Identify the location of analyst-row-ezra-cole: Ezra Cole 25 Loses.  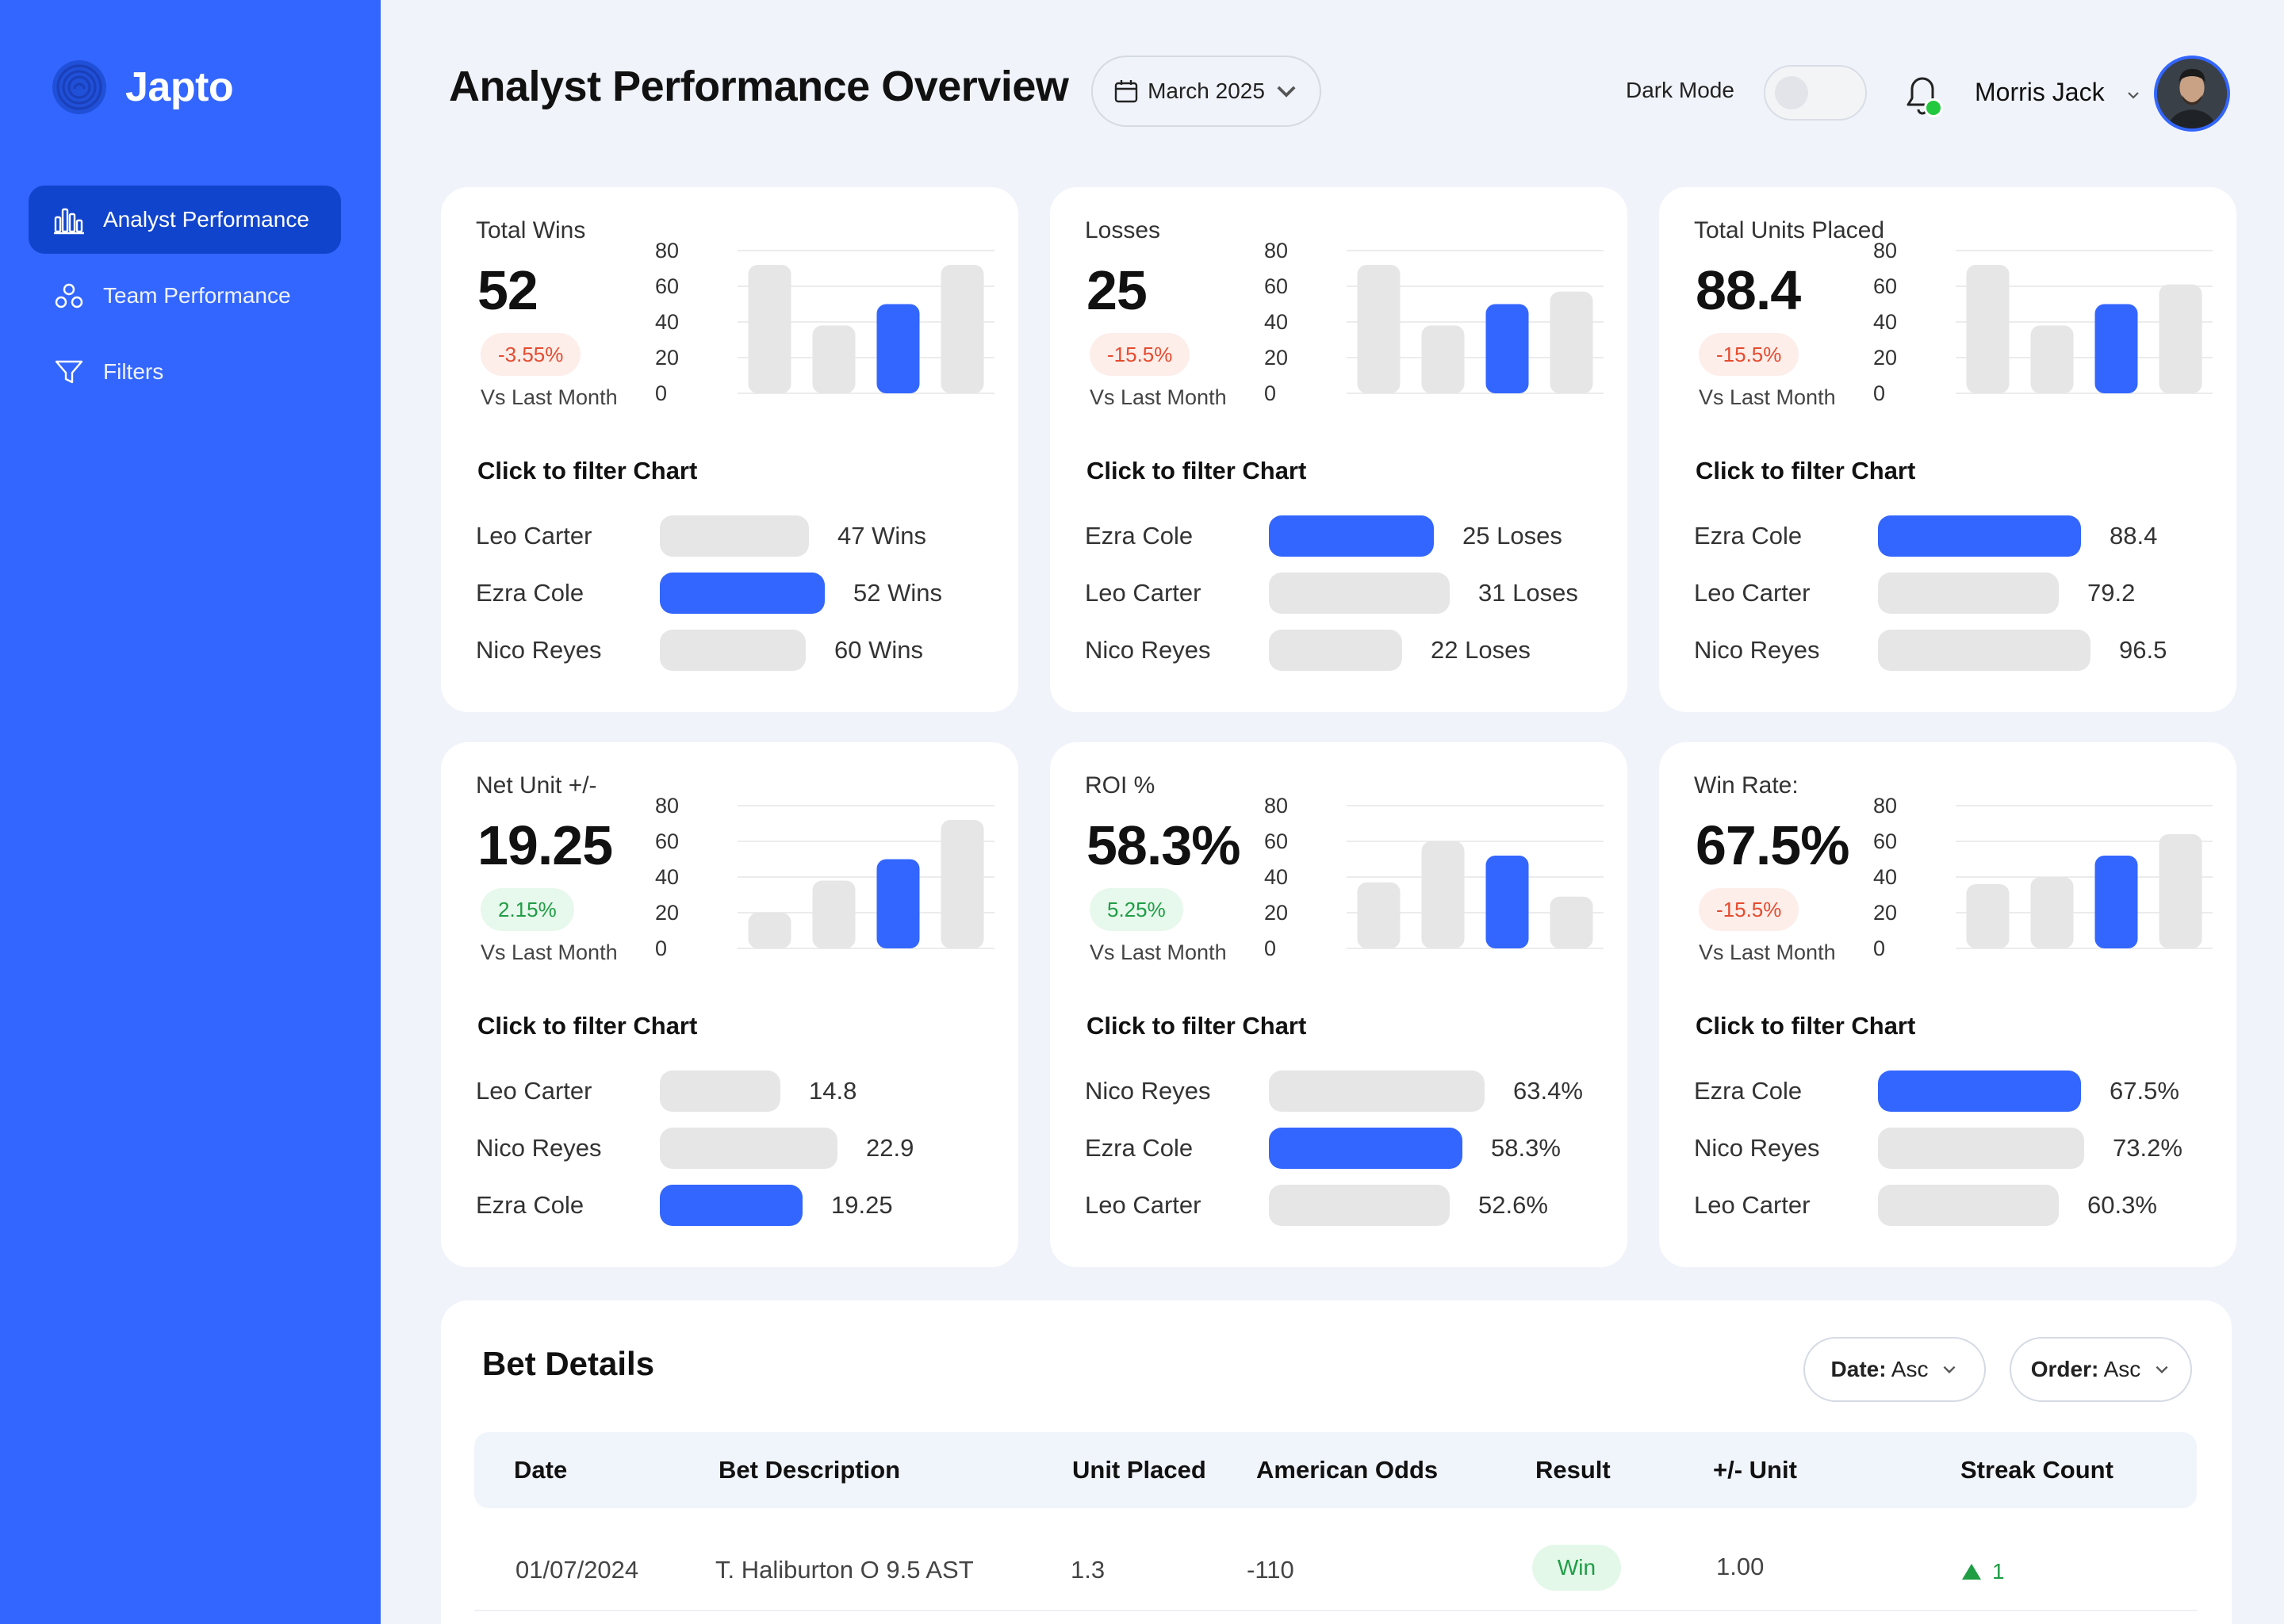
(1346, 536).